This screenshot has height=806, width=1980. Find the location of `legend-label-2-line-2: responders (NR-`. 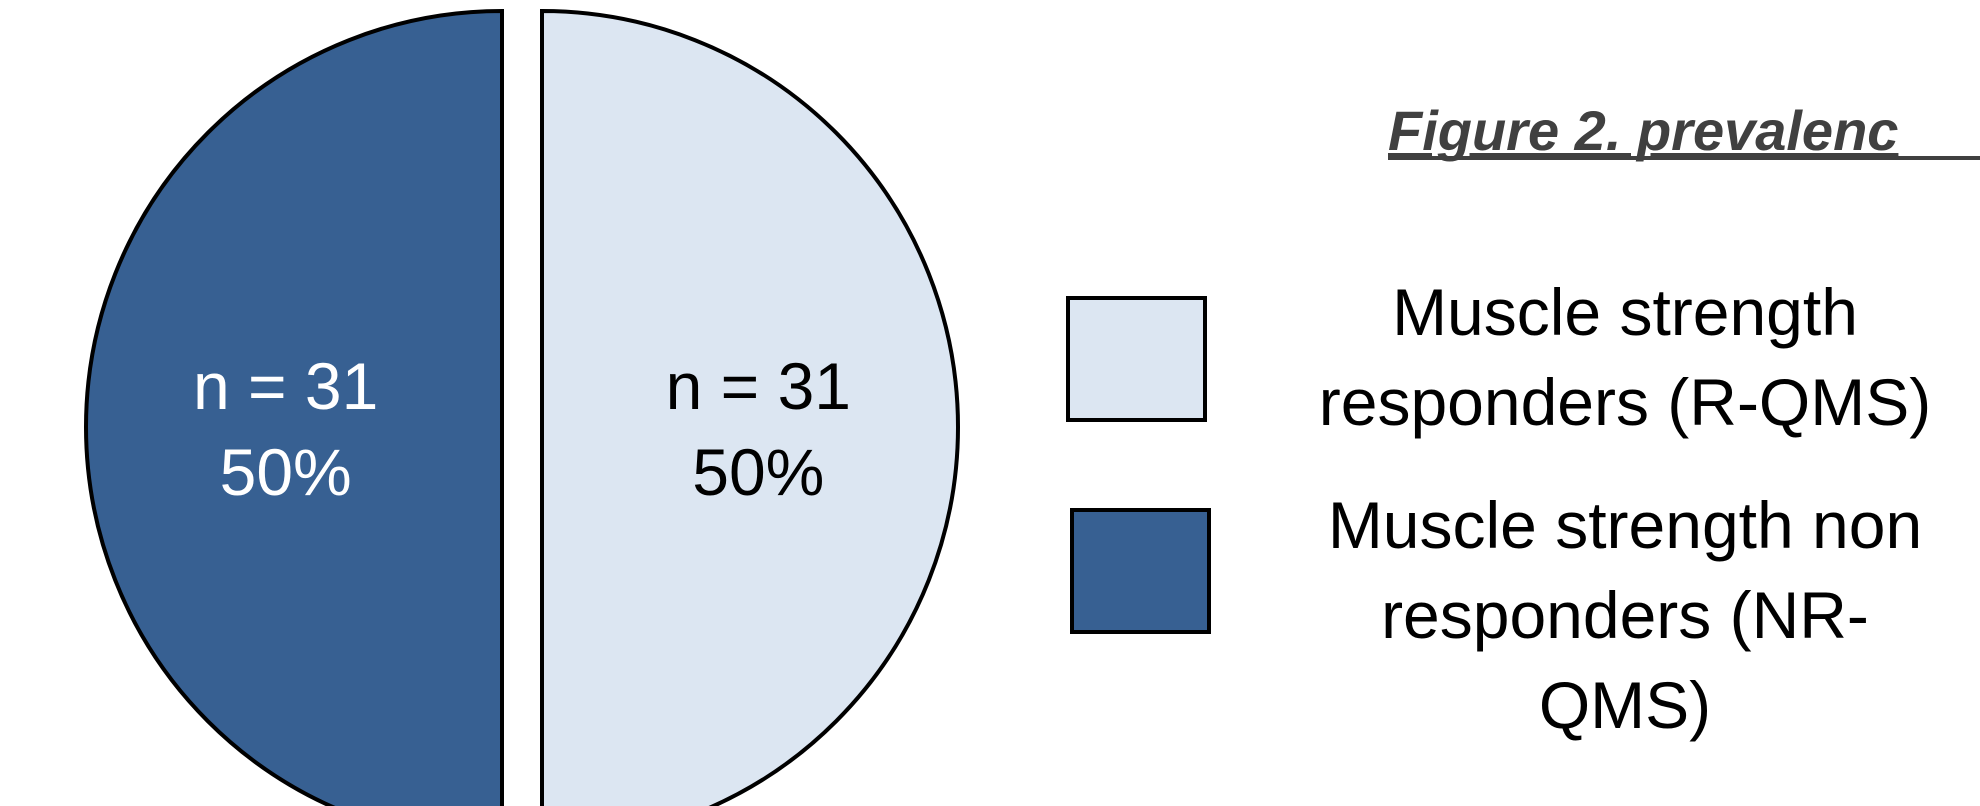

legend-label-2-line-2: responders (NR- is located at coordinates (1625, 615).